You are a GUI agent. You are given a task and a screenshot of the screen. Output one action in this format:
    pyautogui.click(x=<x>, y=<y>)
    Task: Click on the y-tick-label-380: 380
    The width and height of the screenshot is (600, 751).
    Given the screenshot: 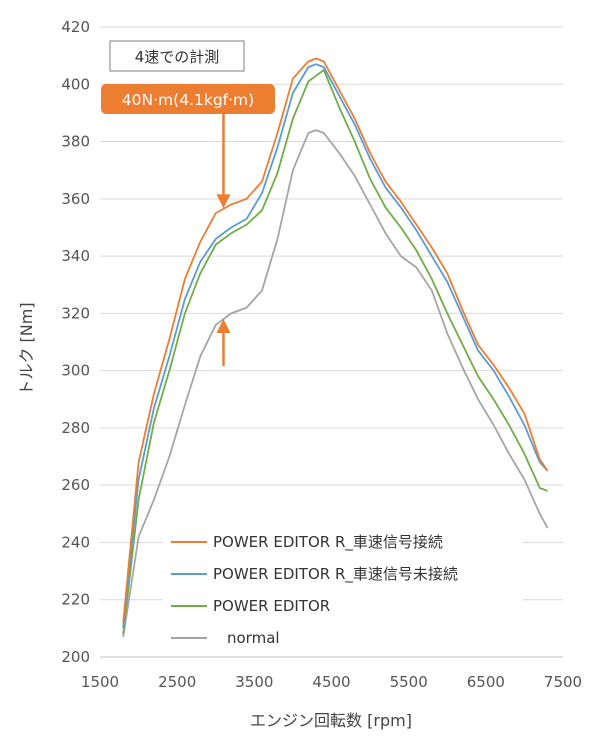 What is the action you would take?
    pyautogui.click(x=75, y=142)
    